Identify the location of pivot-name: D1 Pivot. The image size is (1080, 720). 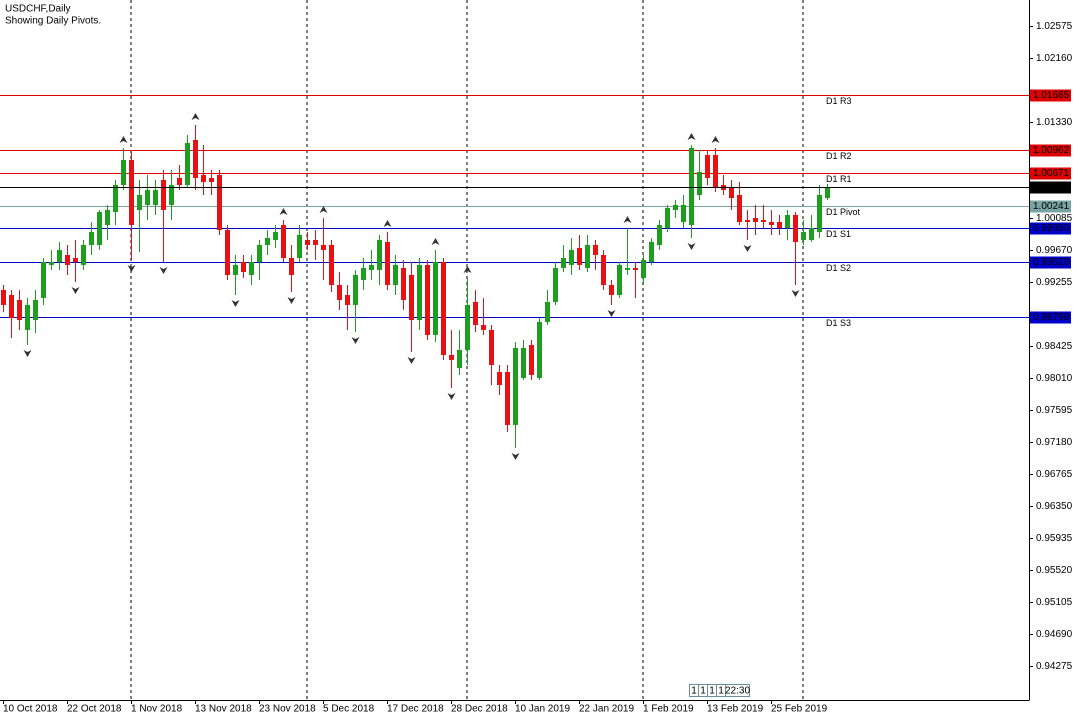
(843, 212).